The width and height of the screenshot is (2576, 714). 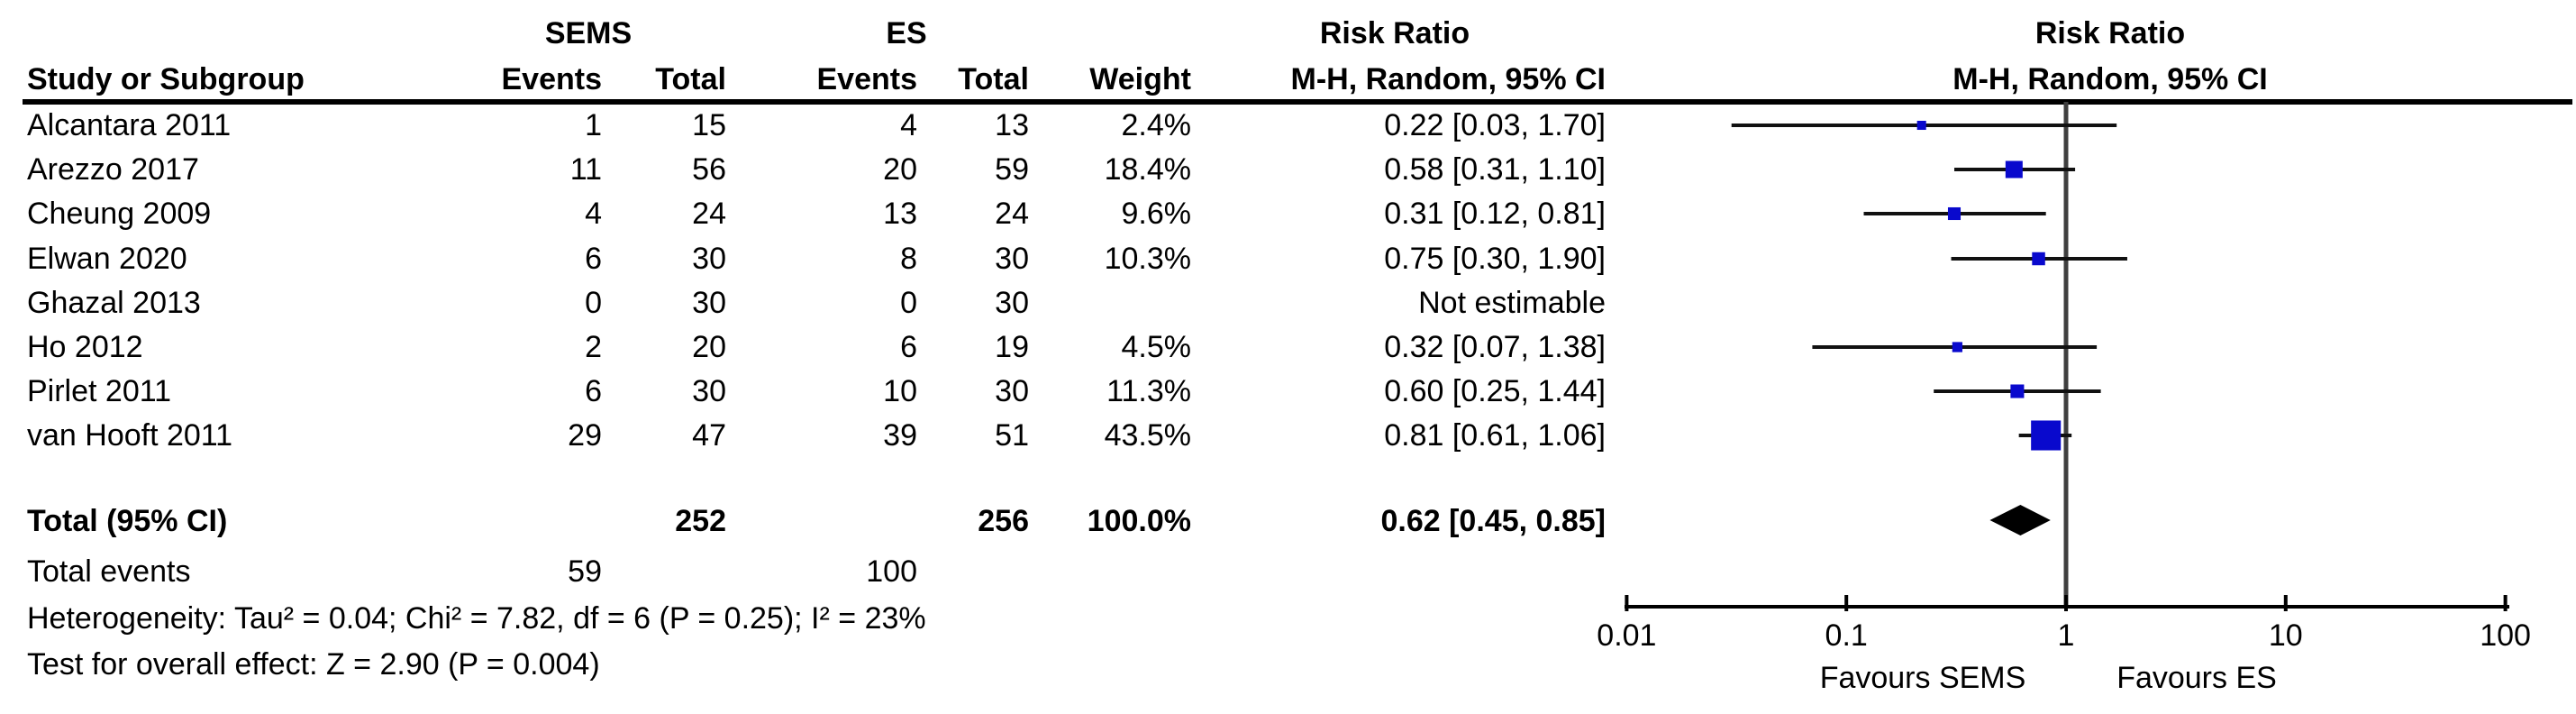 I want to click on column-header-weight: Weight, so click(x=1140, y=79).